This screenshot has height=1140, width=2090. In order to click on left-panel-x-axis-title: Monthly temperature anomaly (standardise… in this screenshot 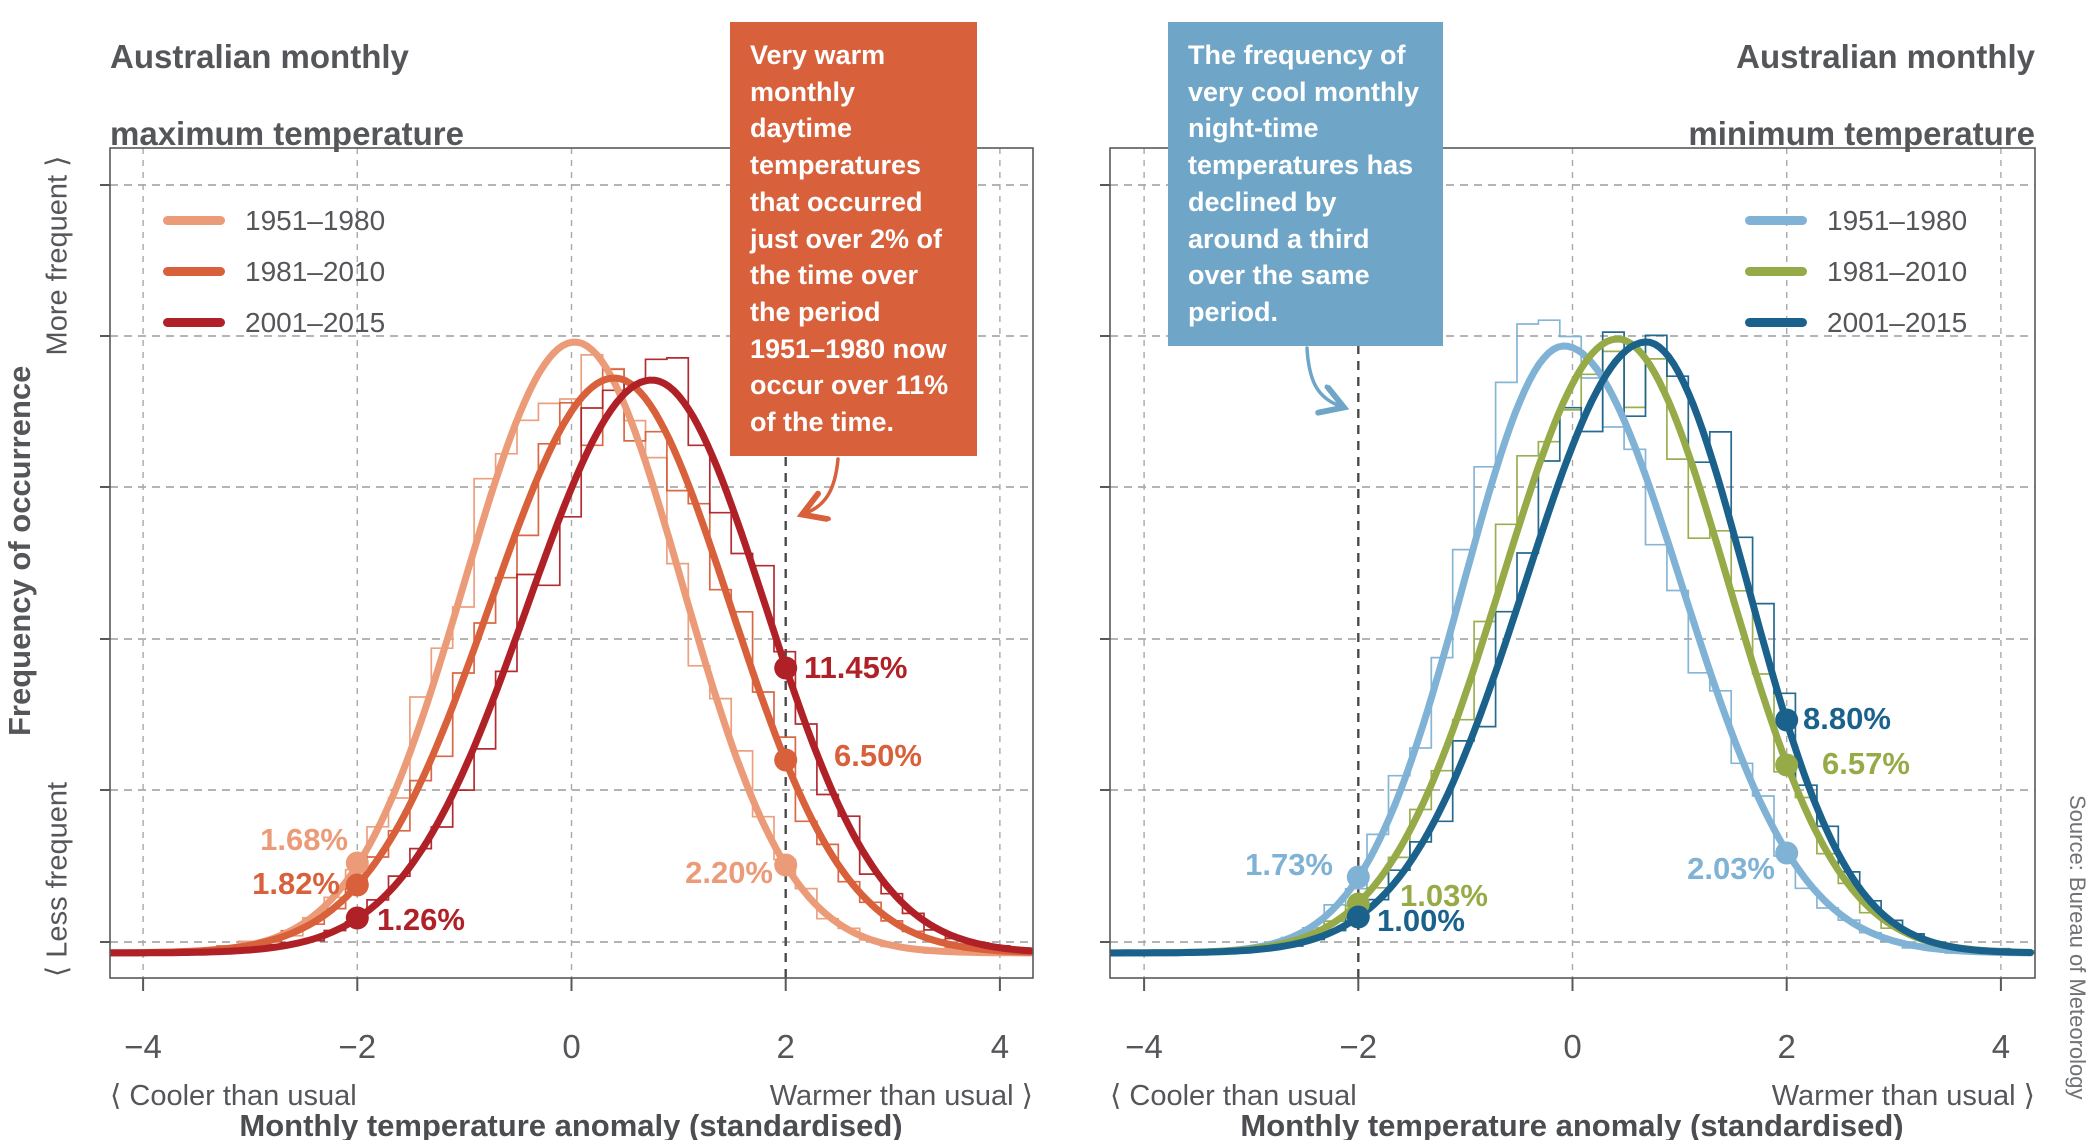, I will do `click(571, 1124)`.